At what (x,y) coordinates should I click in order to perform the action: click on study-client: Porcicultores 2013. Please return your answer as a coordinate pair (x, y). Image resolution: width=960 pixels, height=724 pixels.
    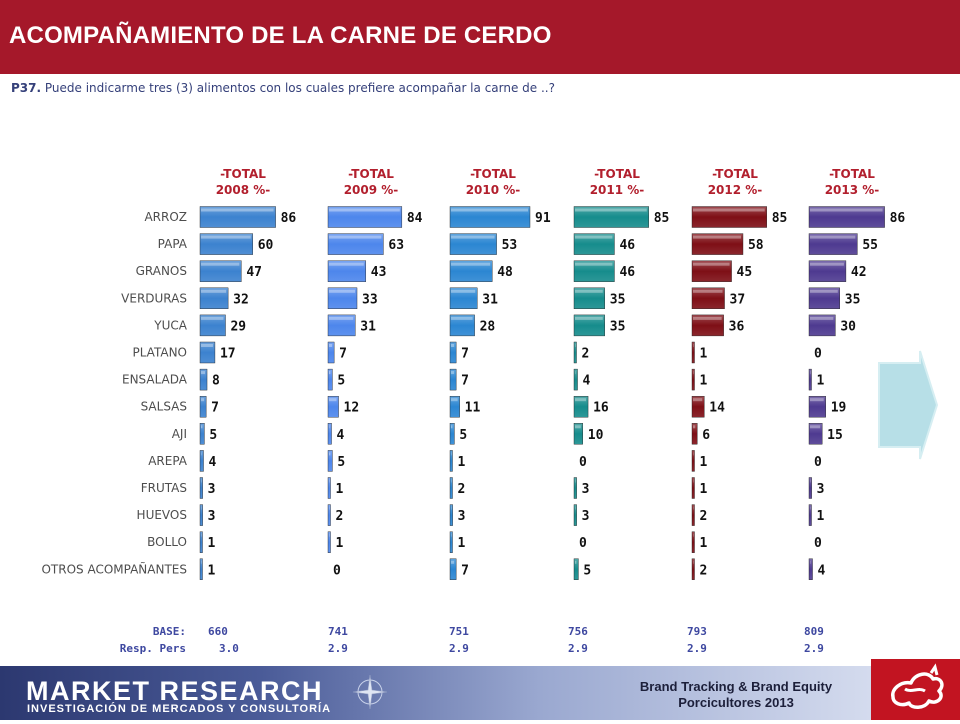
    Looking at the image, I should click on (736, 702).